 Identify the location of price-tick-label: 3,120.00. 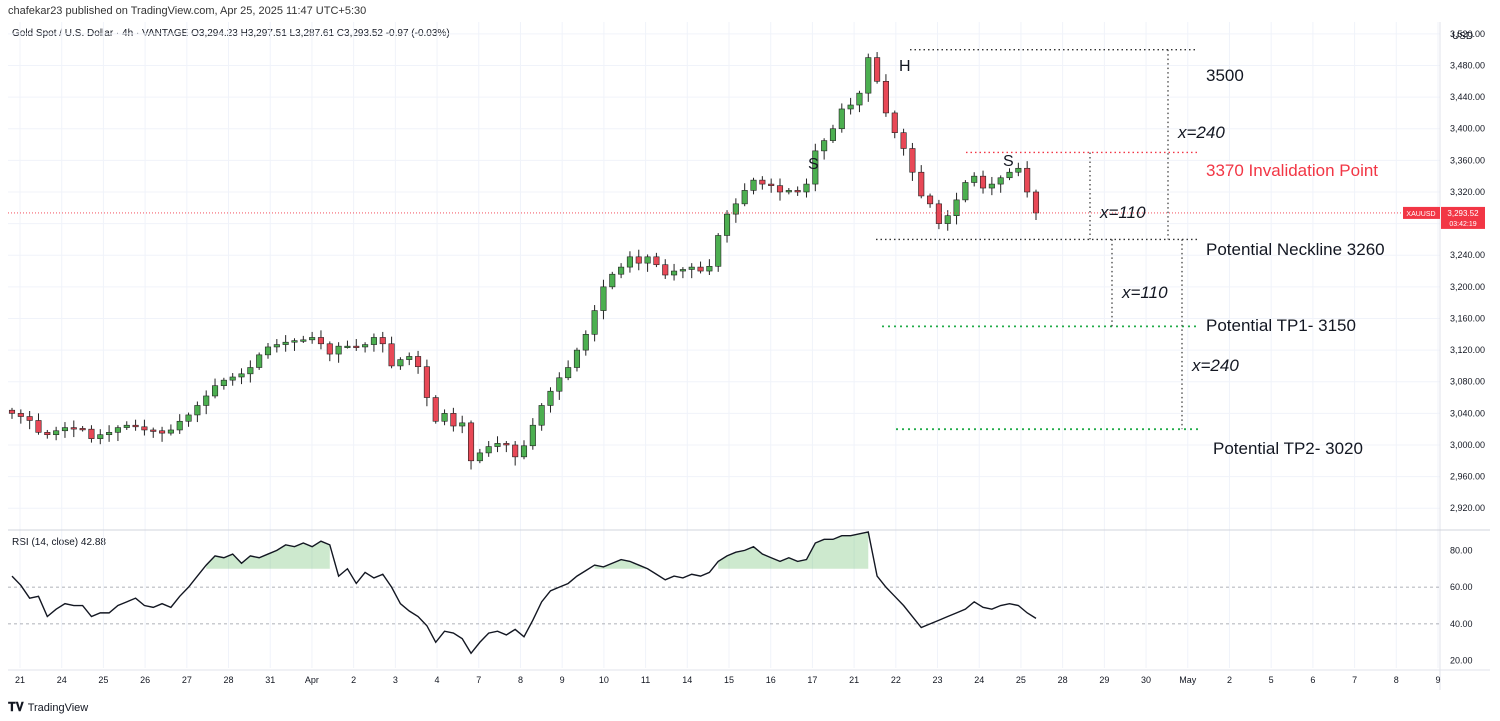
(1467, 350).